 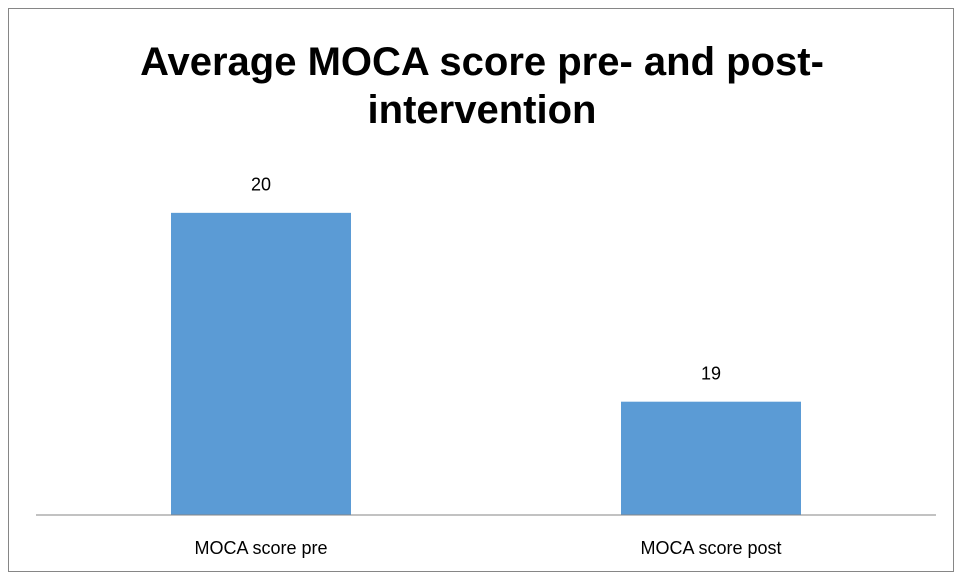 What do you see at coordinates (710, 548) in the screenshot?
I see `x-tick-label: MOCA score post` at bounding box center [710, 548].